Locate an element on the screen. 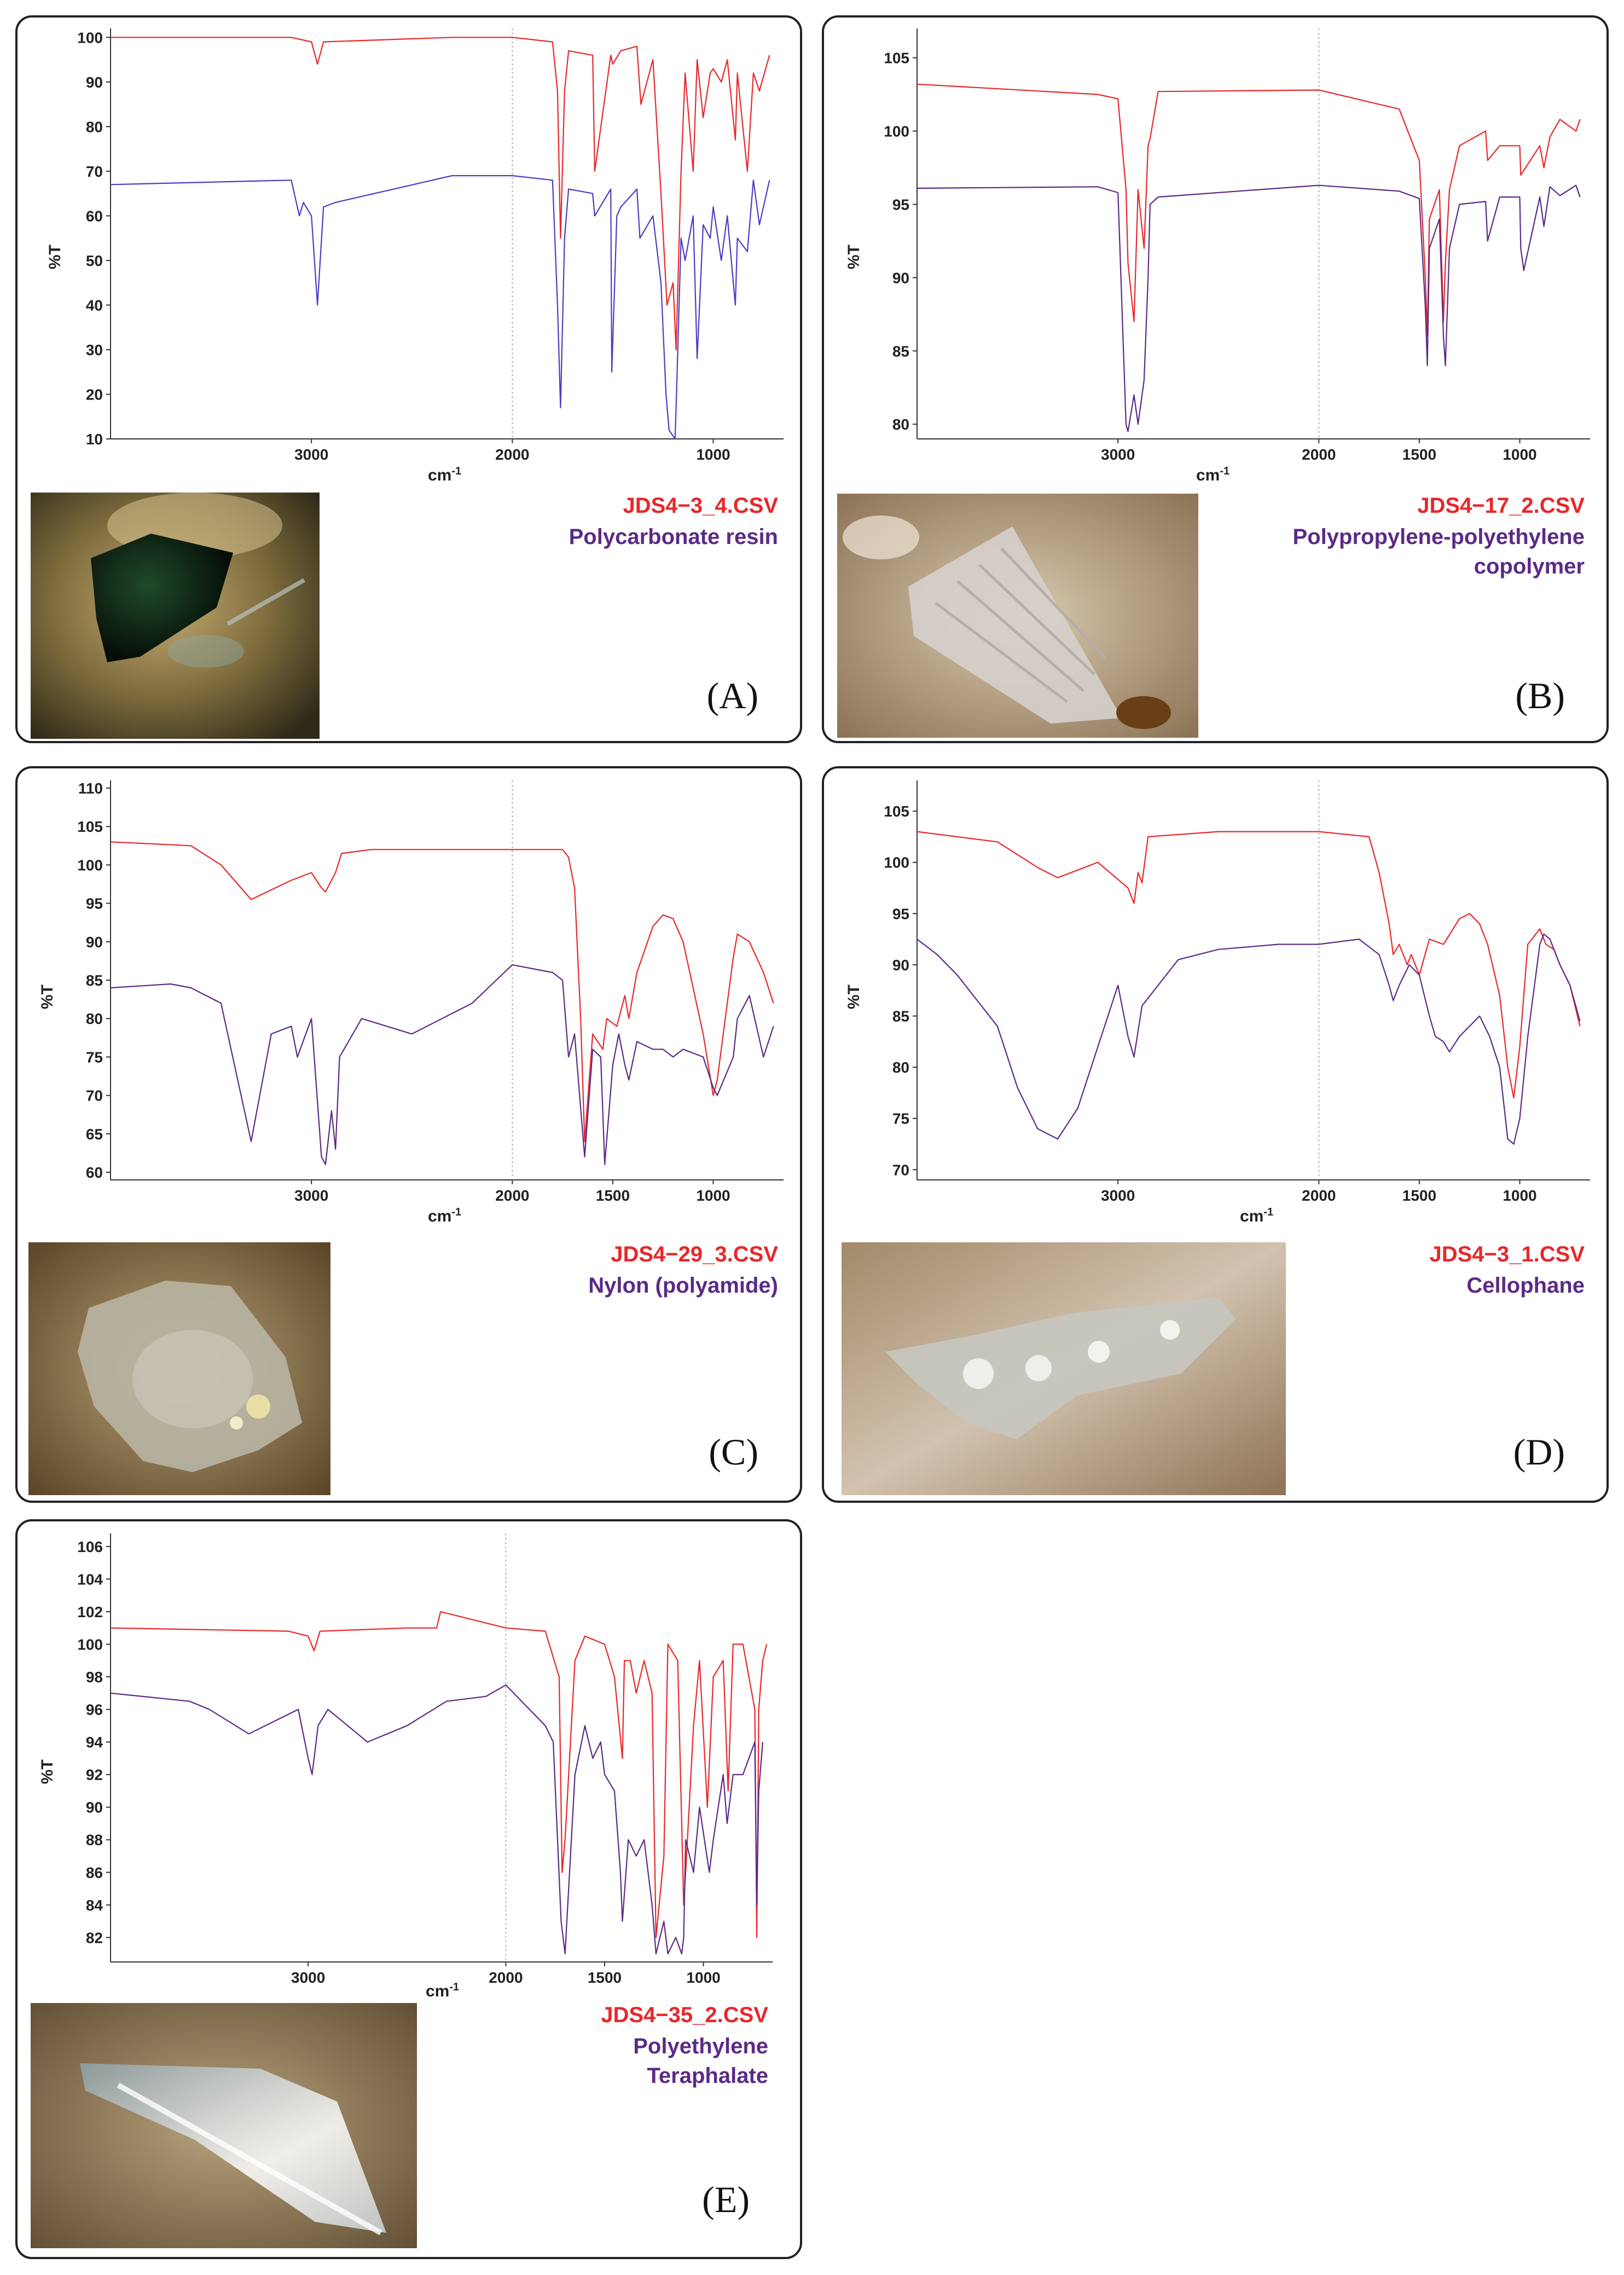  y-tick-label: 70 is located at coordinates (95, 1095).